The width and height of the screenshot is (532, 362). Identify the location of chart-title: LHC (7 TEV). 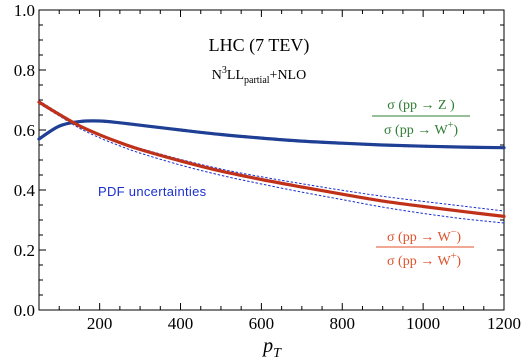
(259, 45).